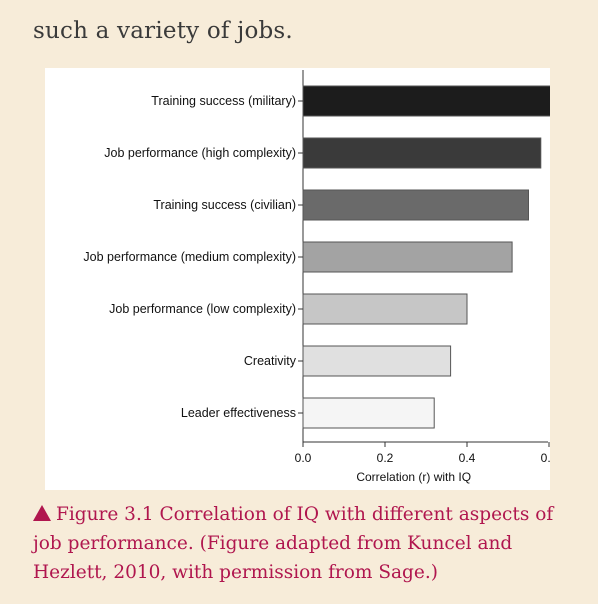 The image size is (598, 604). Describe the element at coordinates (200, 153) in the screenshot. I see `category-label-1: Job performance (high complexity)` at that location.